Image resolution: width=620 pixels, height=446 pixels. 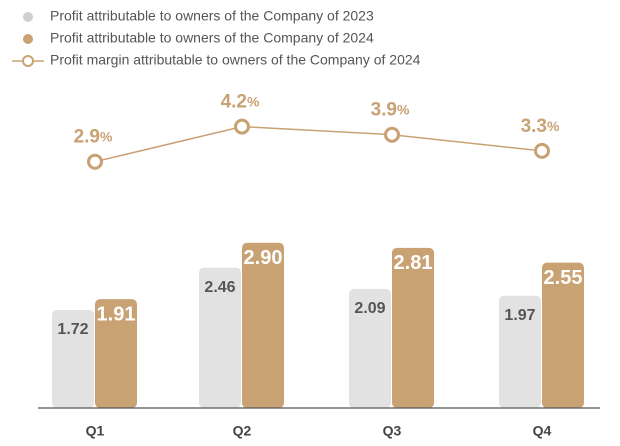 I want to click on line-value-label: 4.2%, so click(x=240, y=102).